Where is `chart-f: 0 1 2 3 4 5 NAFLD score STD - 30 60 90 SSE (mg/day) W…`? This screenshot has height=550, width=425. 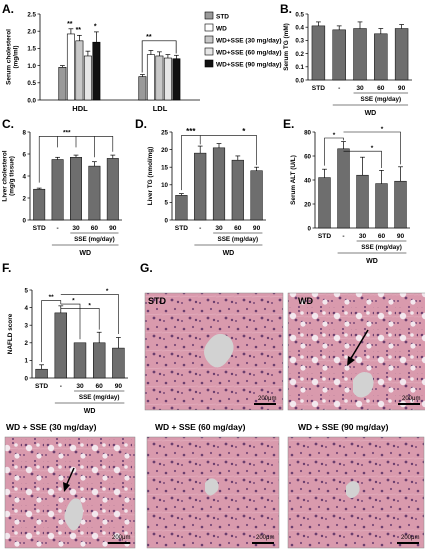 chart-f: 0 1 2 3 4 5 NAFLD score STD - 30 60 90 SSE (mg/day) W… is located at coordinates (67, 351).